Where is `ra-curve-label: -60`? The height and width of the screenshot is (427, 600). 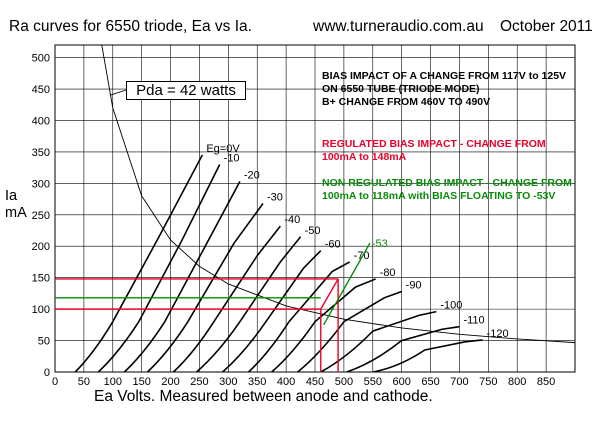
ra-curve-label: -60 is located at coordinates (333, 245).